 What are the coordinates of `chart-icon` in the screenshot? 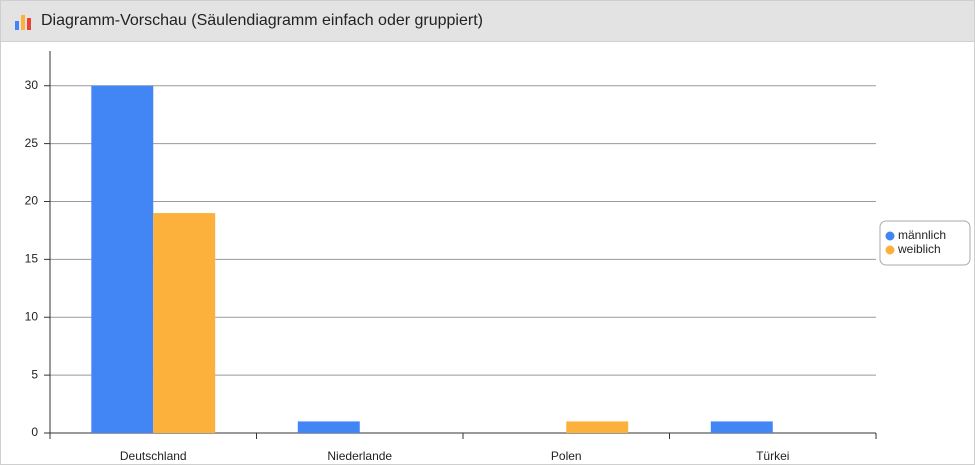 It's located at (23, 22).